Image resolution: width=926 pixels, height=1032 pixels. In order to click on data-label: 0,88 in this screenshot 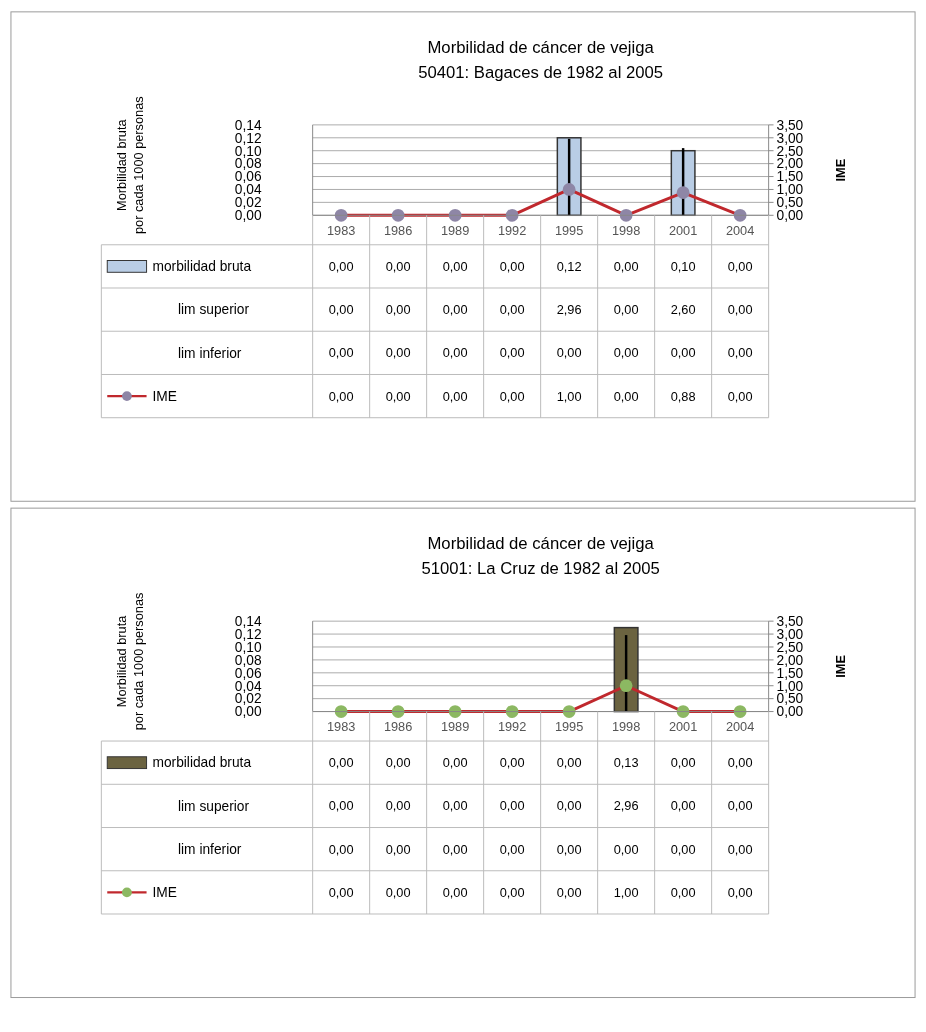, I will do `click(683, 396)`.